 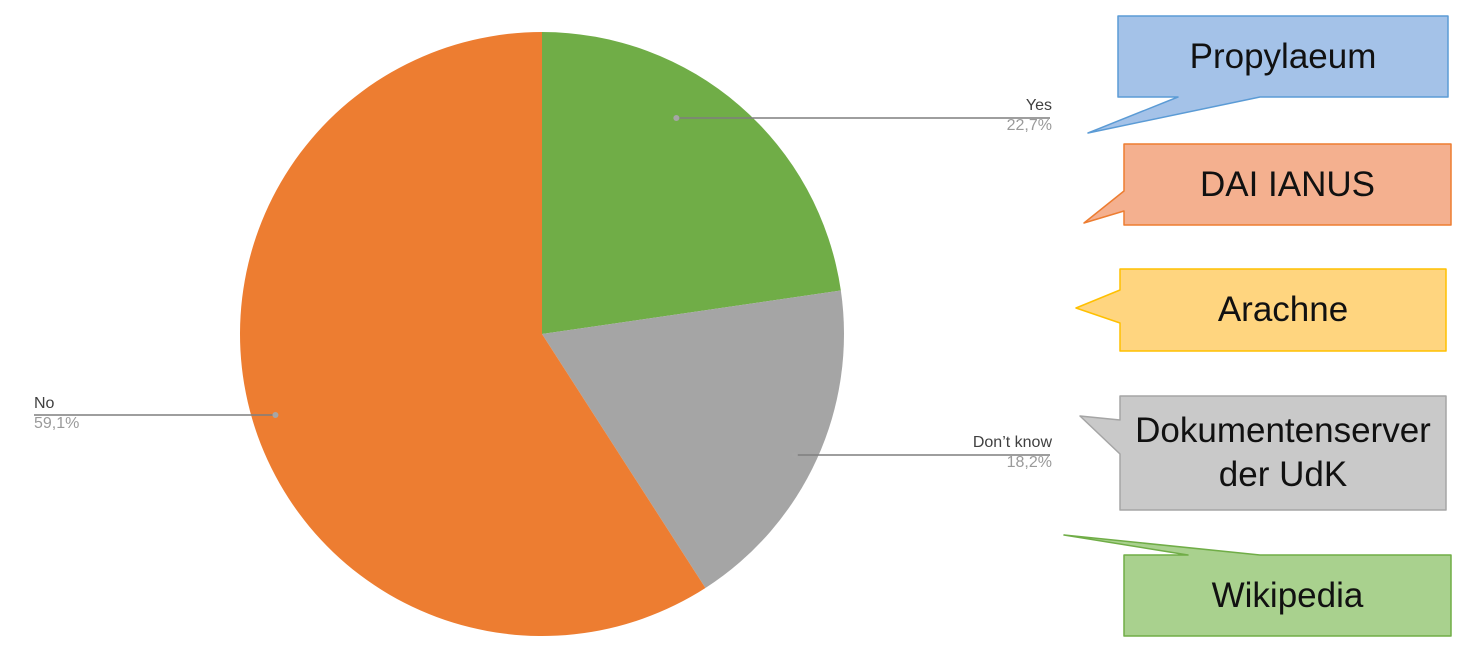 What do you see at coordinates (275, 415) in the screenshot?
I see `leader-line-no-dot` at bounding box center [275, 415].